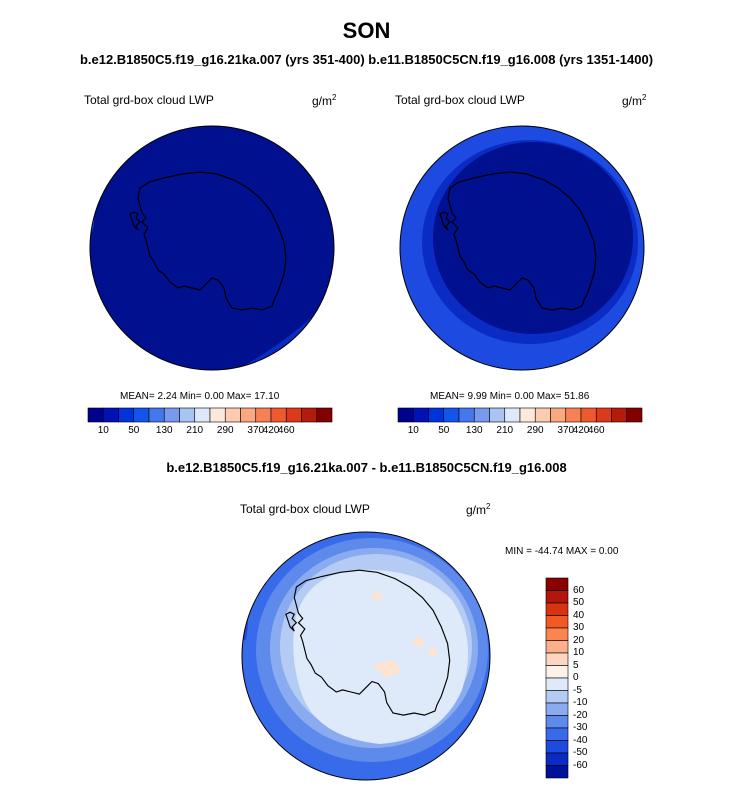 This screenshot has width=733, height=789. I want to click on colorbar-label: 0, so click(576, 677).